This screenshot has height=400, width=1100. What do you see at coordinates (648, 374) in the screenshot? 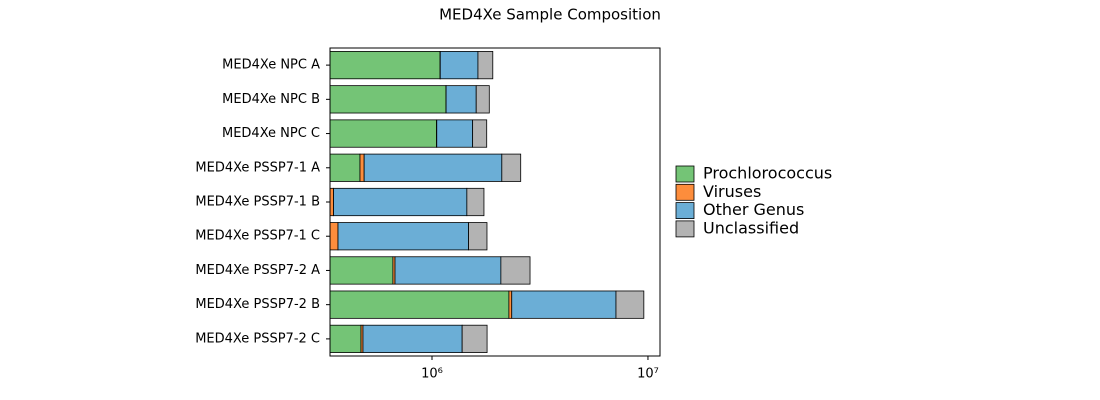
I see `x-tick-label: 10⁷` at bounding box center [648, 374].